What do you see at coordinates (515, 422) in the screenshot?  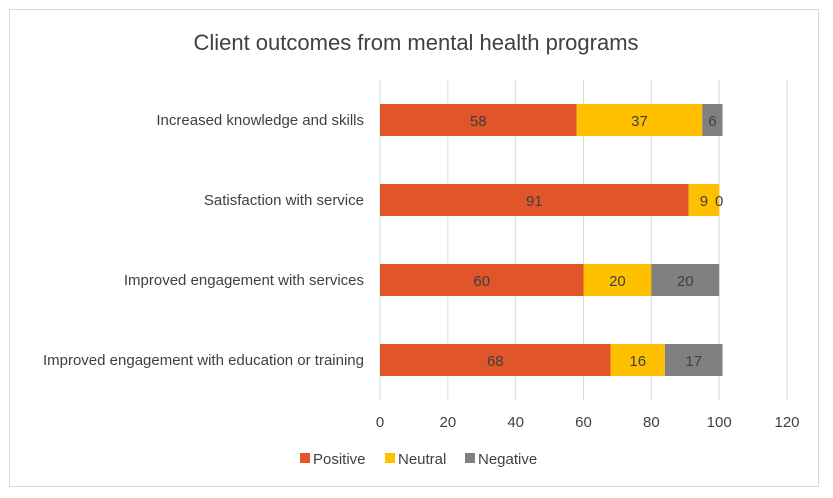 I see `x-tick-label: 40` at bounding box center [515, 422].